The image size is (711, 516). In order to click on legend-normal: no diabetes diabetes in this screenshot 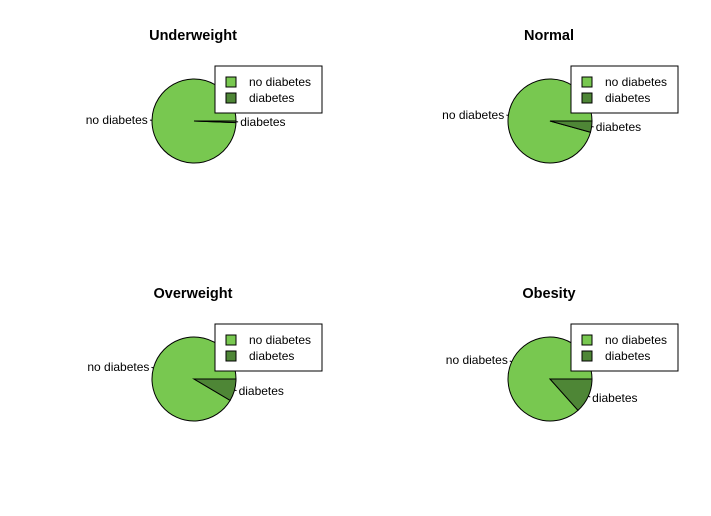, I will do `click(624, 89)`.